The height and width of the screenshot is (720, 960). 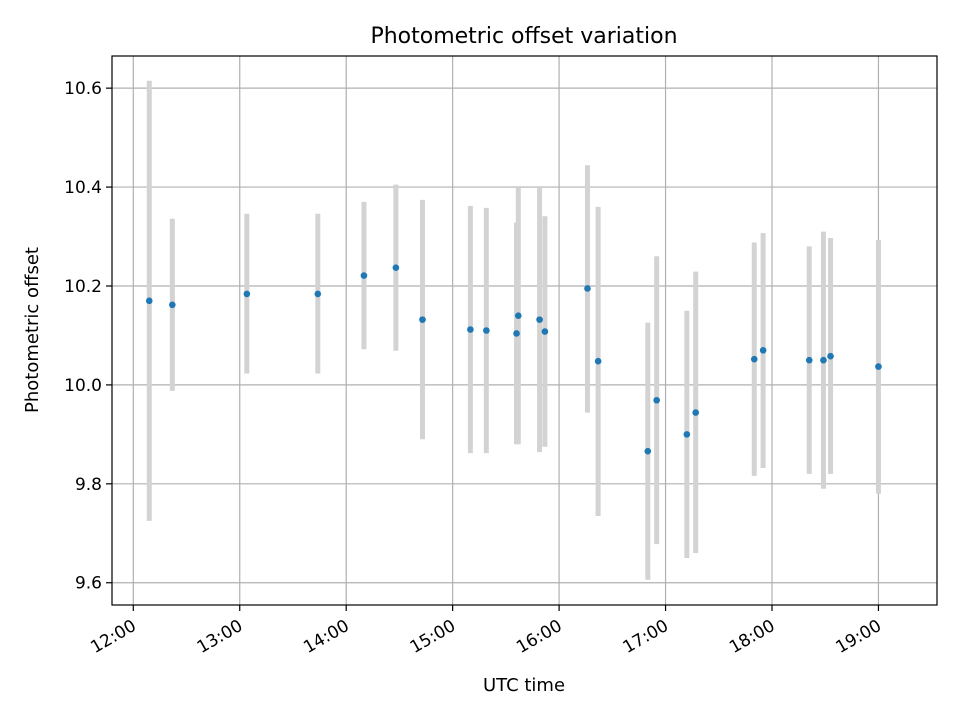 What do you see at coordinates (32, 330) in the screenshot?
I see `y-axis-label: Photometric offset` at bounding box center [32, 330].